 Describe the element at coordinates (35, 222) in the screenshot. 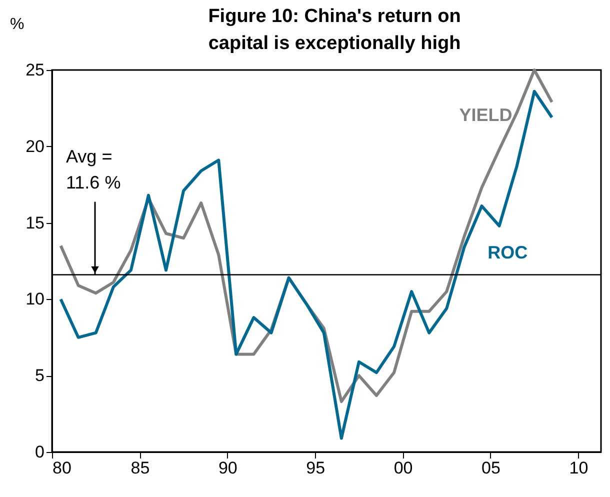

I see `y-tick-label: 15` at that location.